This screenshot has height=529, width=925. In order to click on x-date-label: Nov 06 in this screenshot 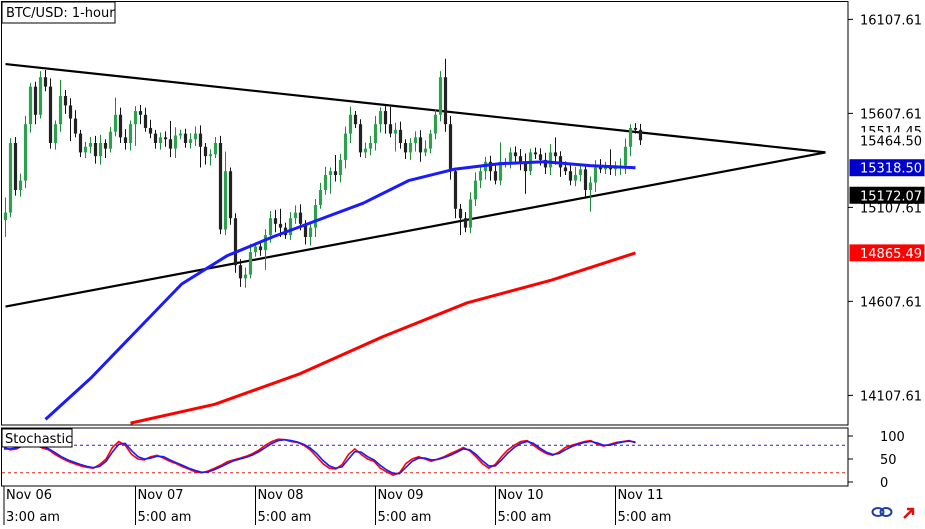, I will do `click(29, 495)`.